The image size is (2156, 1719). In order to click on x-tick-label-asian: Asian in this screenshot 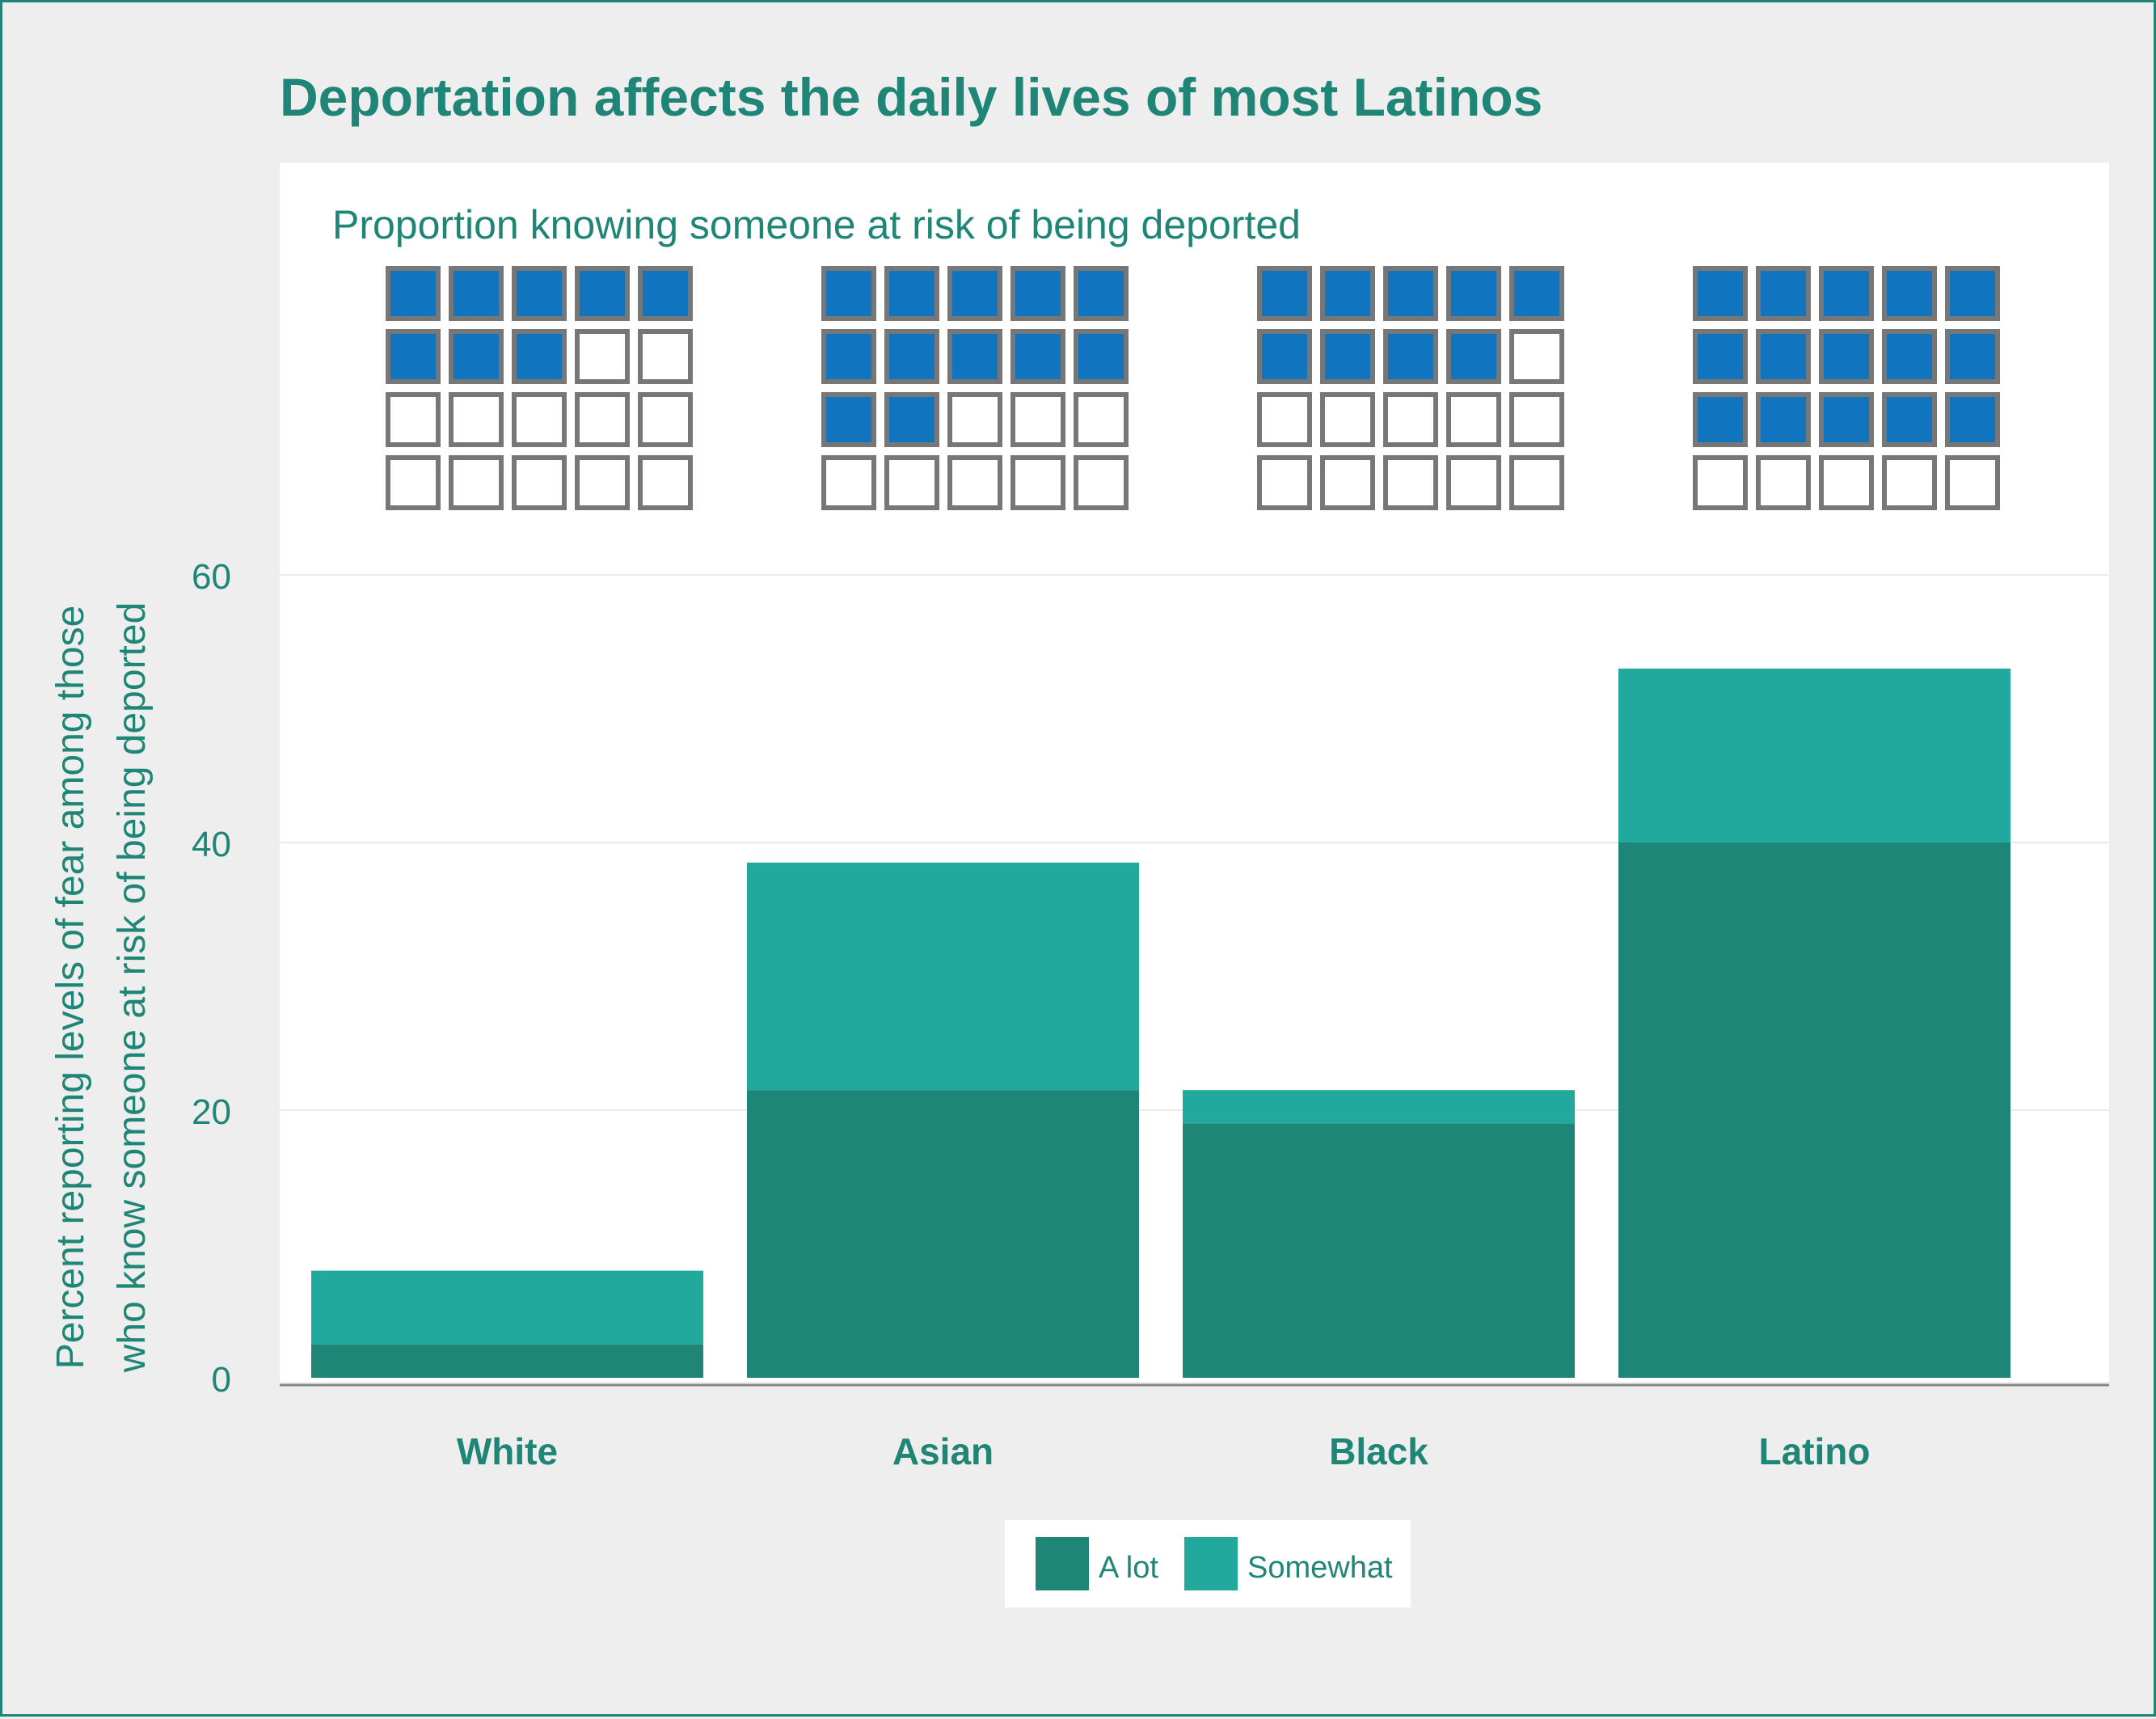, I will do `click(943, 1451)`.